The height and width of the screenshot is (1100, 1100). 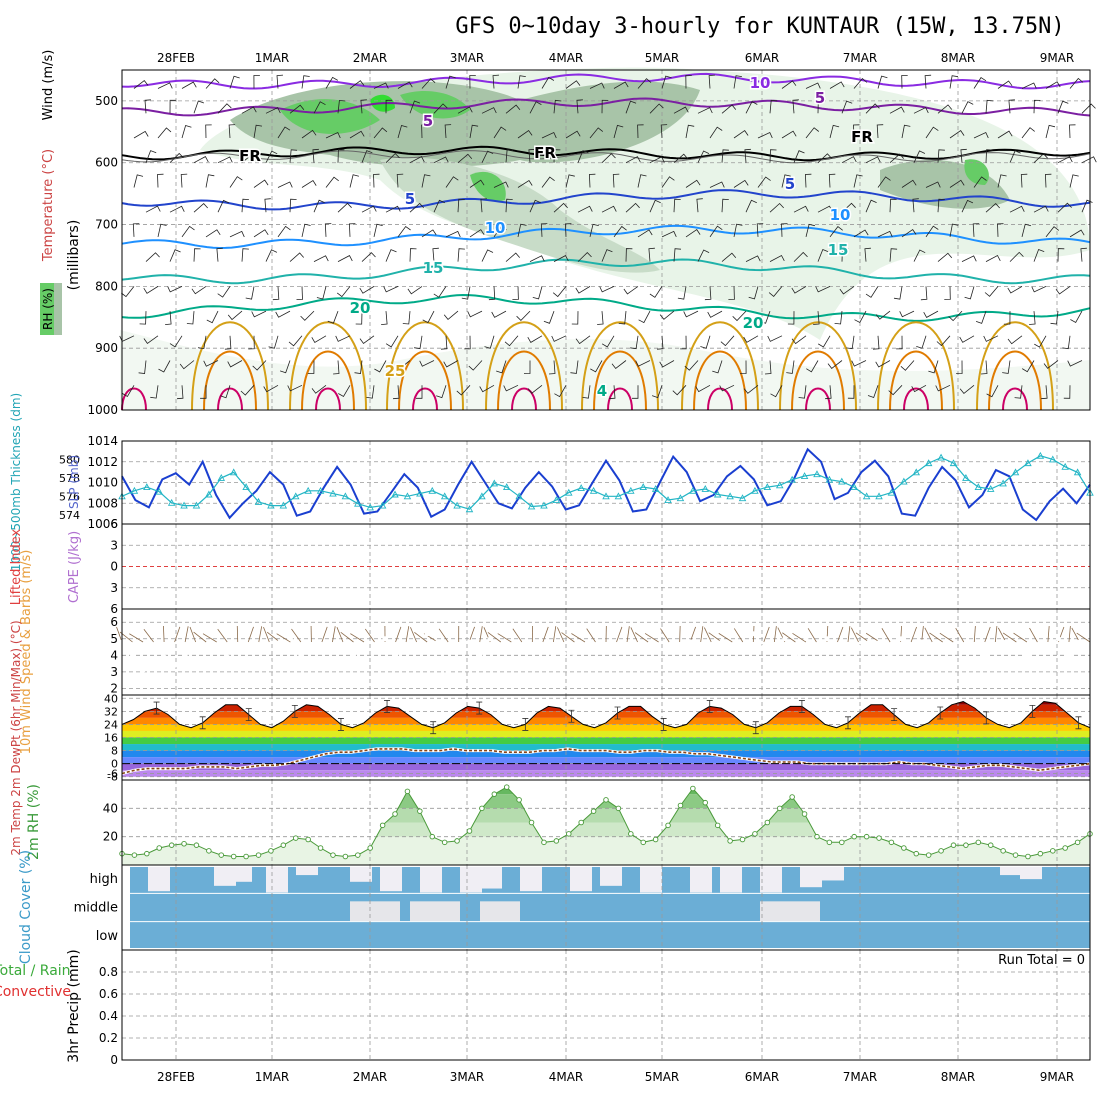 What do you see at coordinates (111, 711) in the screenshot?
I see `y-tick-label: 32` at bounding box center [111, 711].